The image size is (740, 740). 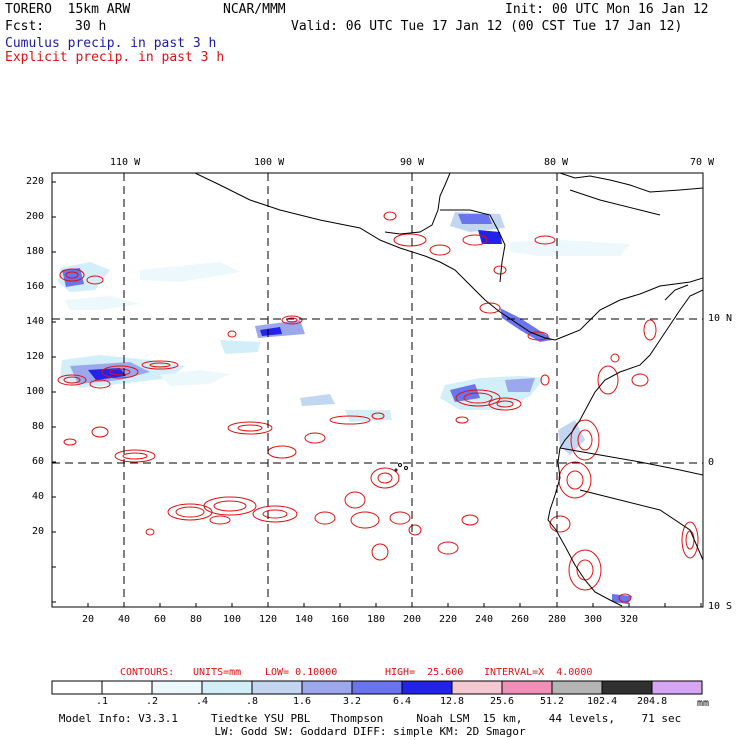 I want to click on colorbar-label: 51.2, so click(x=552, y=701).